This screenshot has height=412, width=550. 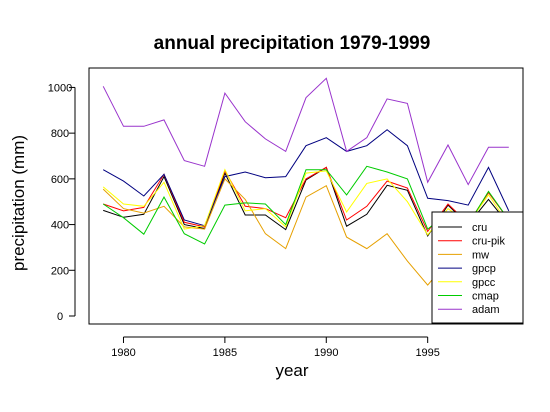 I want to click on y-axis-title: precipitation (mm), so click(x=18, y=203).